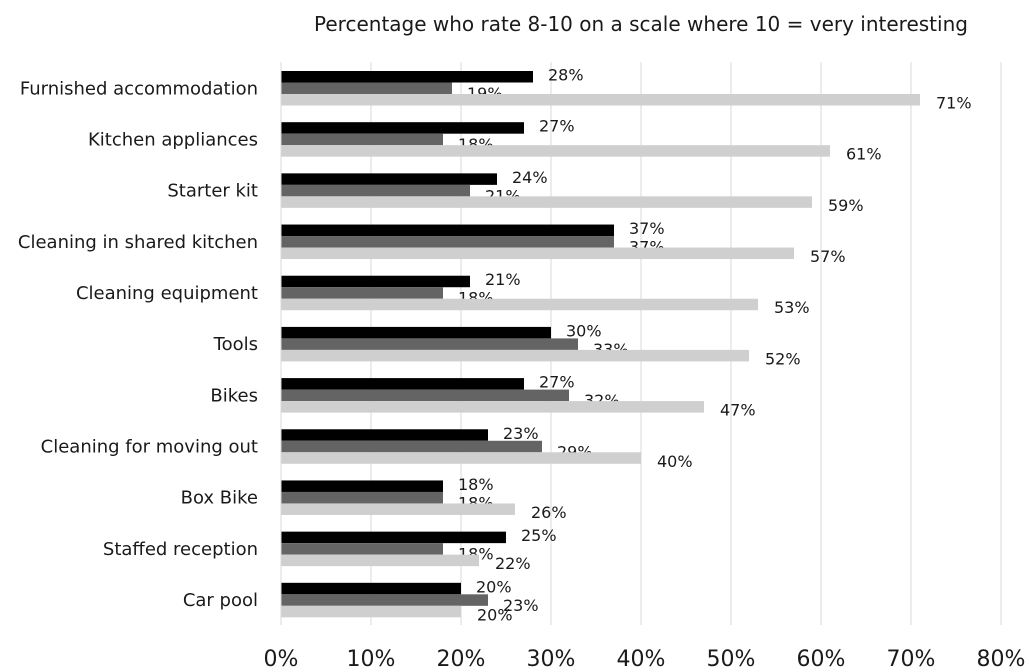  I want to click on x-tick-label: 60%, so click(821, 659).